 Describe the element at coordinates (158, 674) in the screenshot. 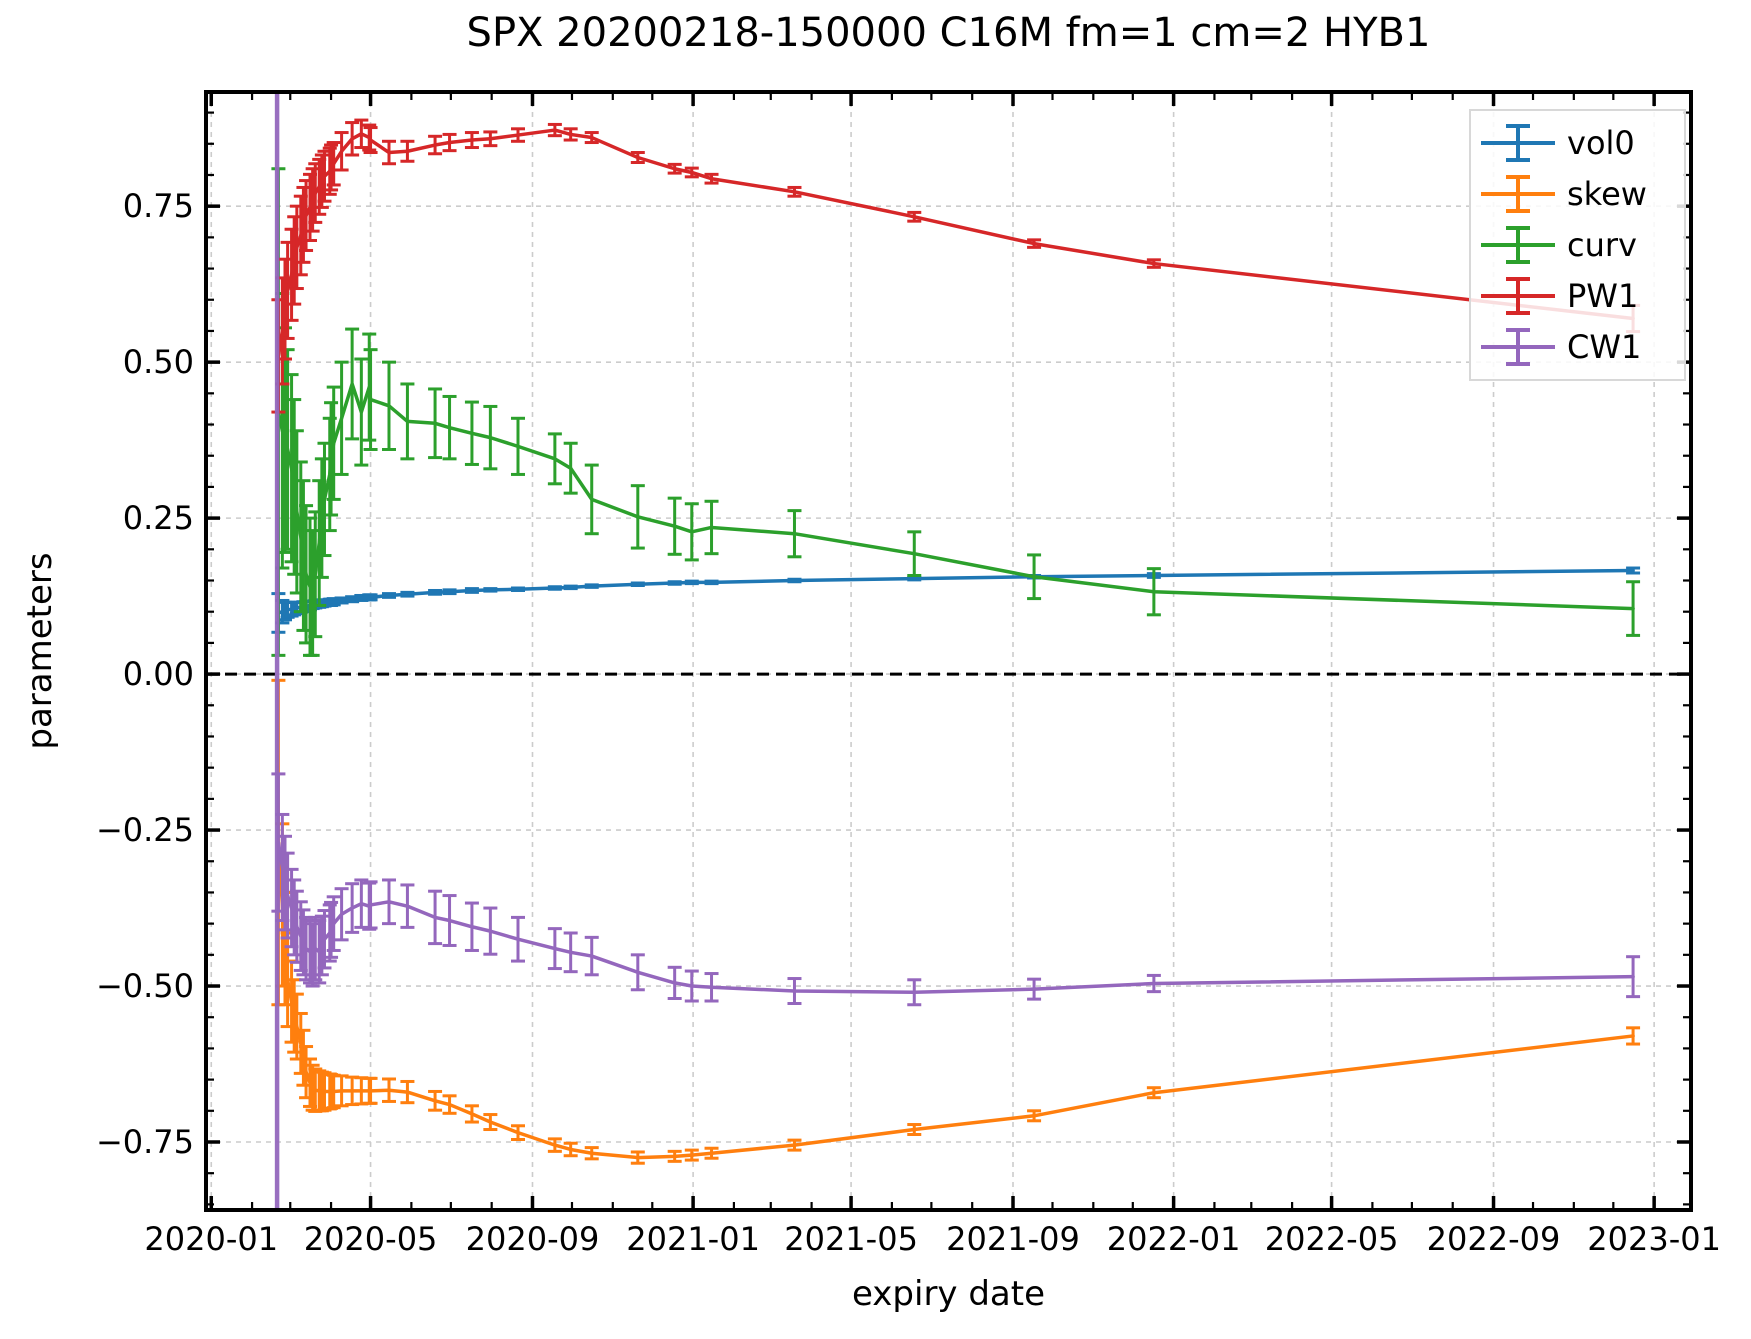

I see `y-tick-label: 0.00` at that location.